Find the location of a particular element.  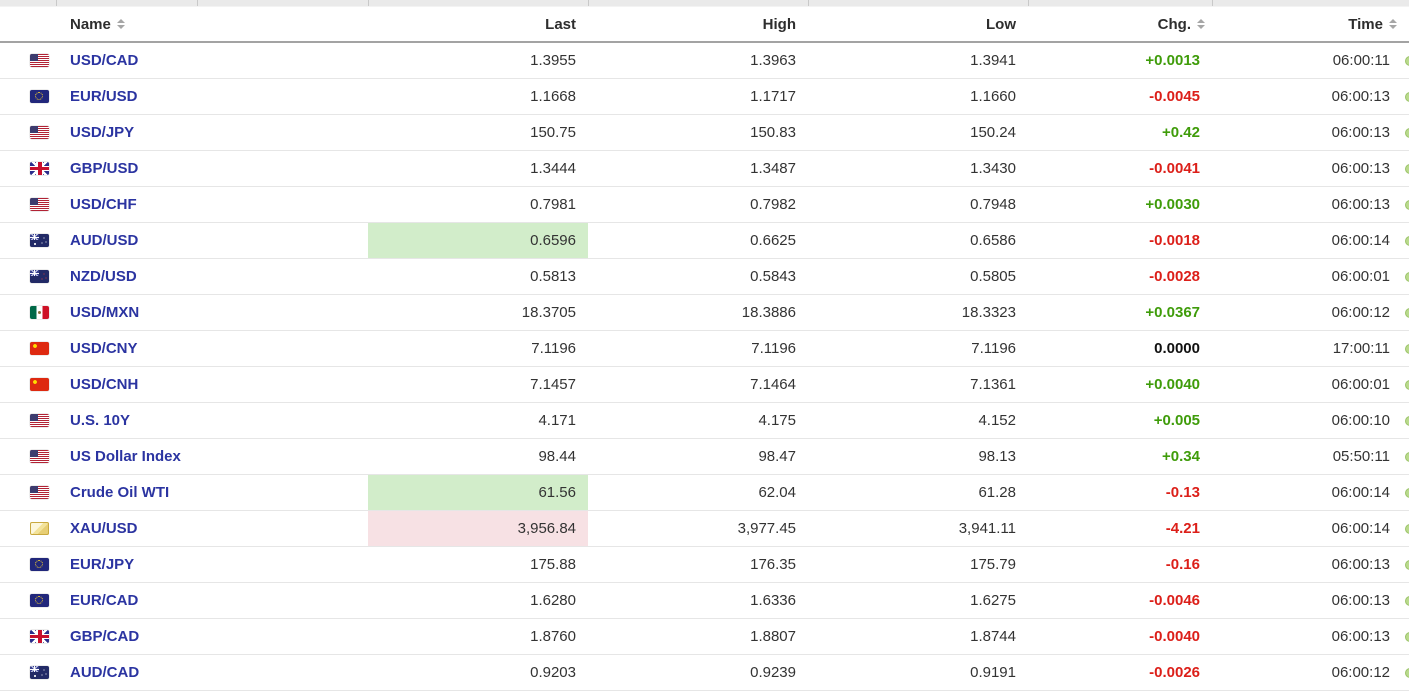

instrument-link: EUR/JPY is located at coordinates (102, 564).